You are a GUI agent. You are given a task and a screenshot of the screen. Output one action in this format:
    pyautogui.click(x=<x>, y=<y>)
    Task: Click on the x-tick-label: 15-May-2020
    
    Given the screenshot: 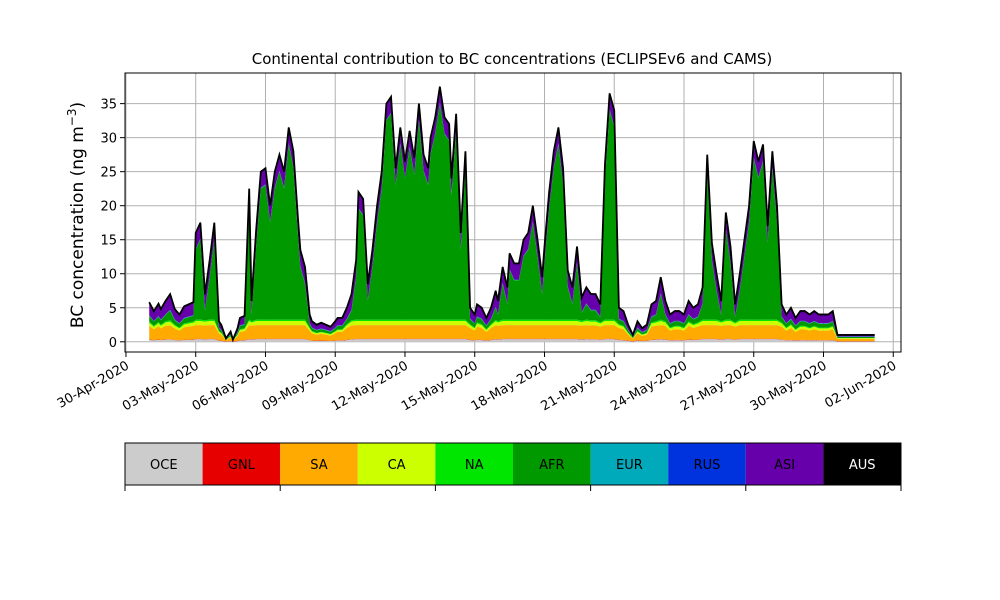 What is the action you would take?
    pyautogui.click(x=440, y=386)
    